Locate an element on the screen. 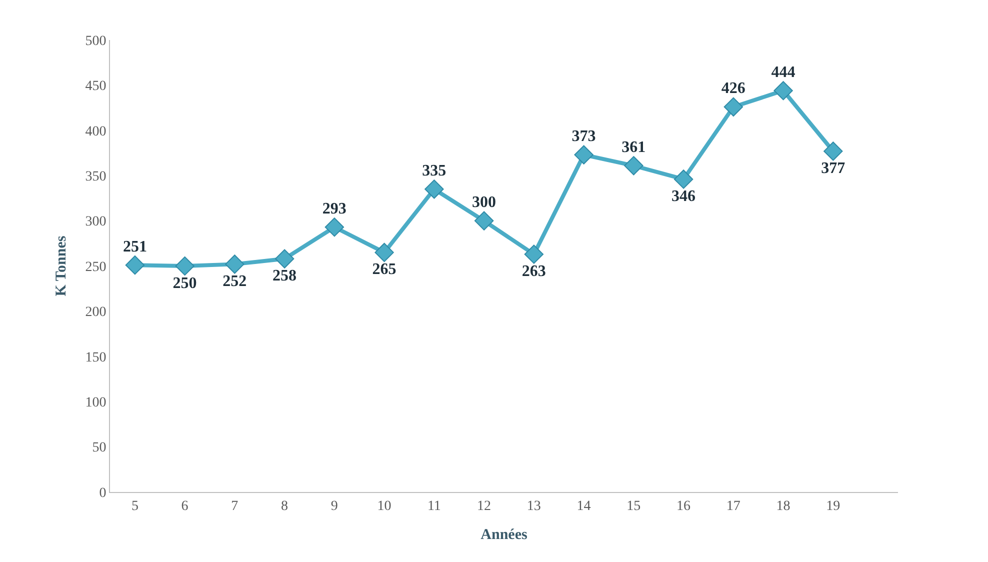 The image size is (988, 562). data-label: 444 is located at coordinates (783, 72).